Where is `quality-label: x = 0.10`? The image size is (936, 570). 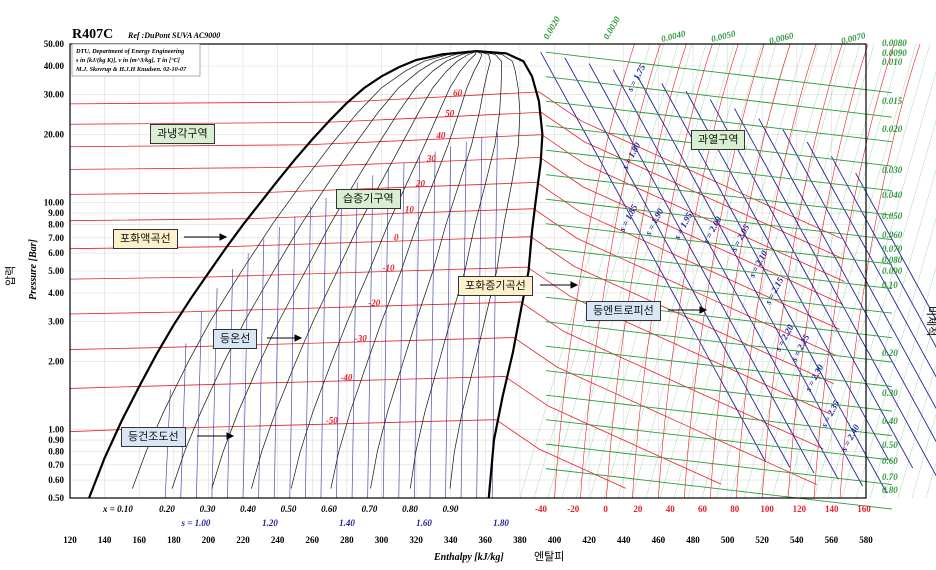
quality-label: x = 0.10 is located at coordinates (117, 509).